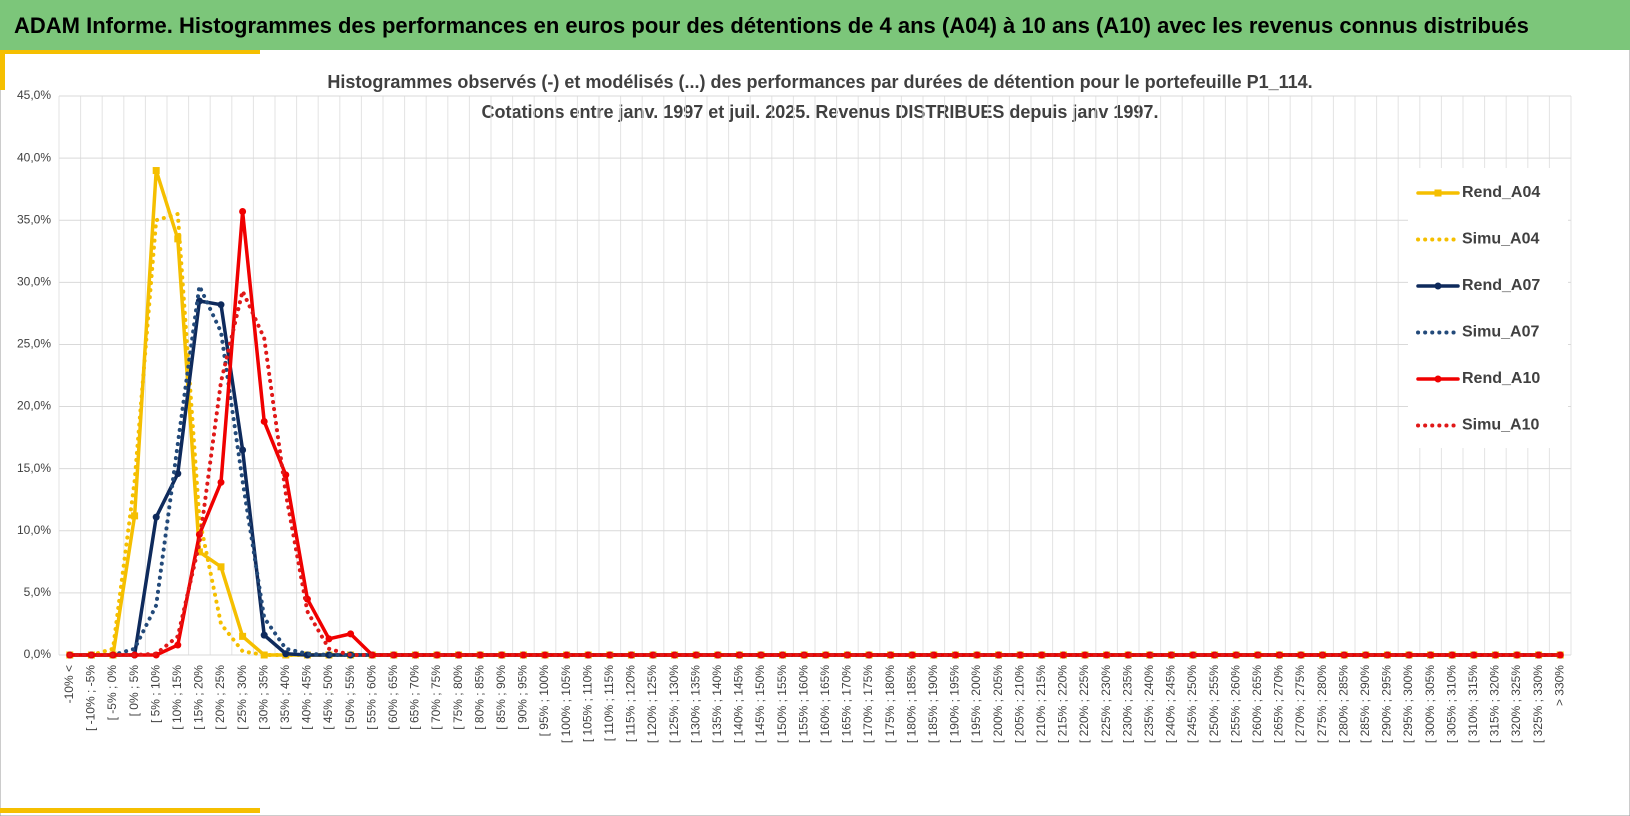  I want to click on x-tick-label: [ 145% ; 150%, so click(760, 704).